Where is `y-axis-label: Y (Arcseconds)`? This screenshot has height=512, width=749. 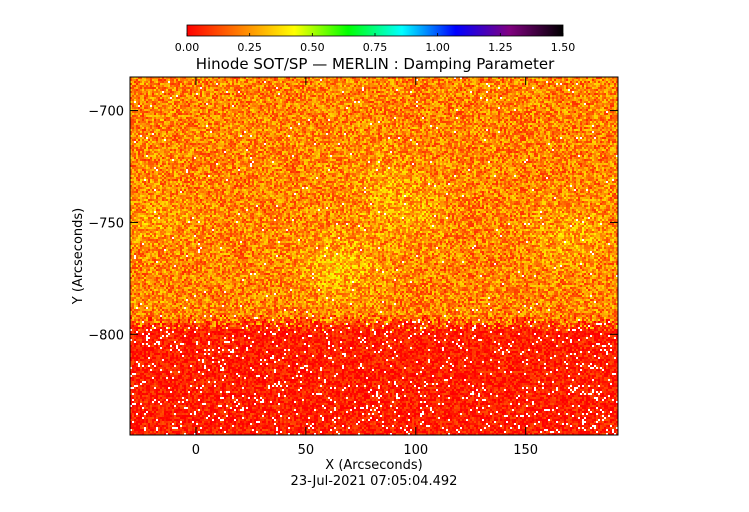 y-axis-label: Y (Arcseconds) is located at coordinates (78, 256).